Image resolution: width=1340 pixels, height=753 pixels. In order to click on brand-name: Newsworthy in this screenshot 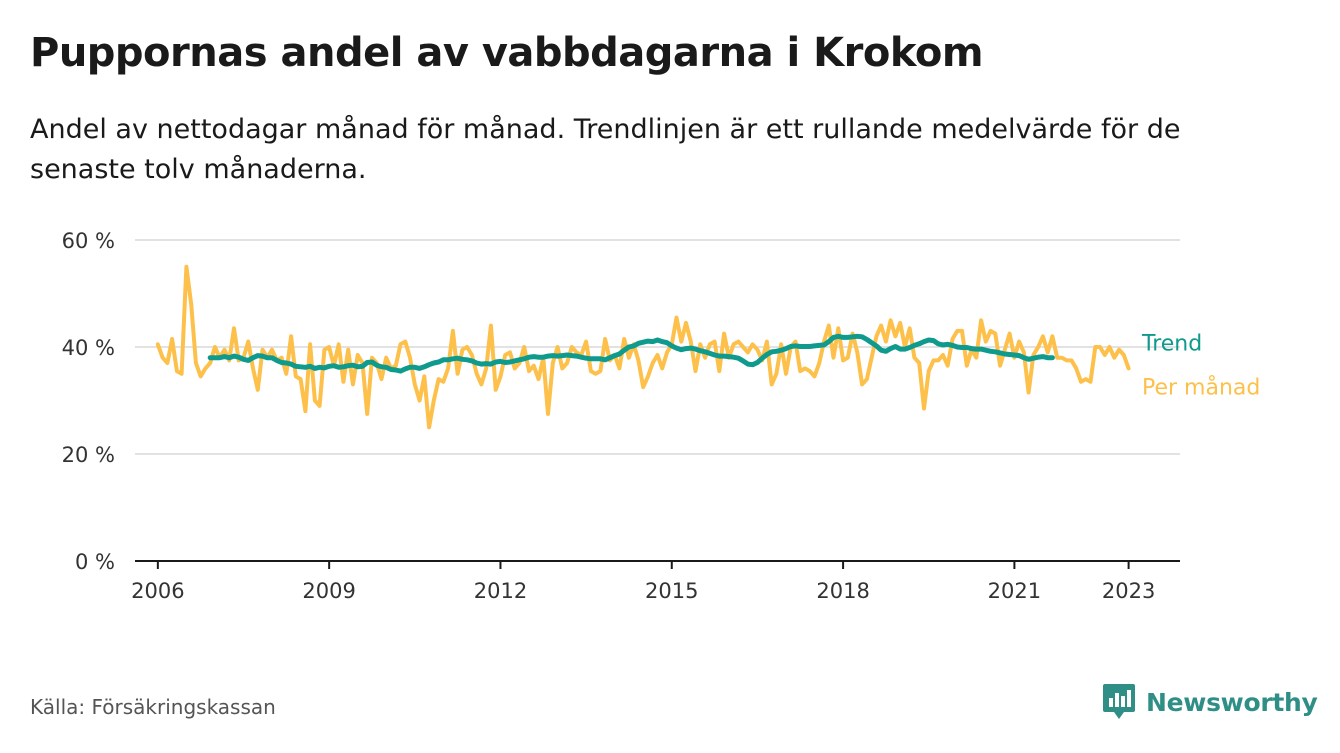, I will do `click(1232, 702)`.